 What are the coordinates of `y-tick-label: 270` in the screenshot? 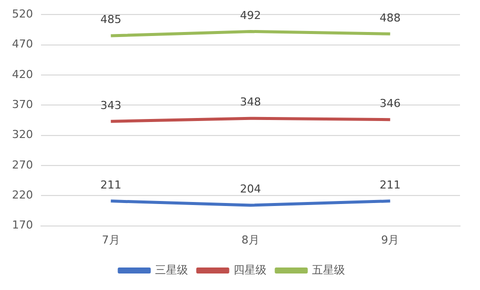 It's located at (22, 165).